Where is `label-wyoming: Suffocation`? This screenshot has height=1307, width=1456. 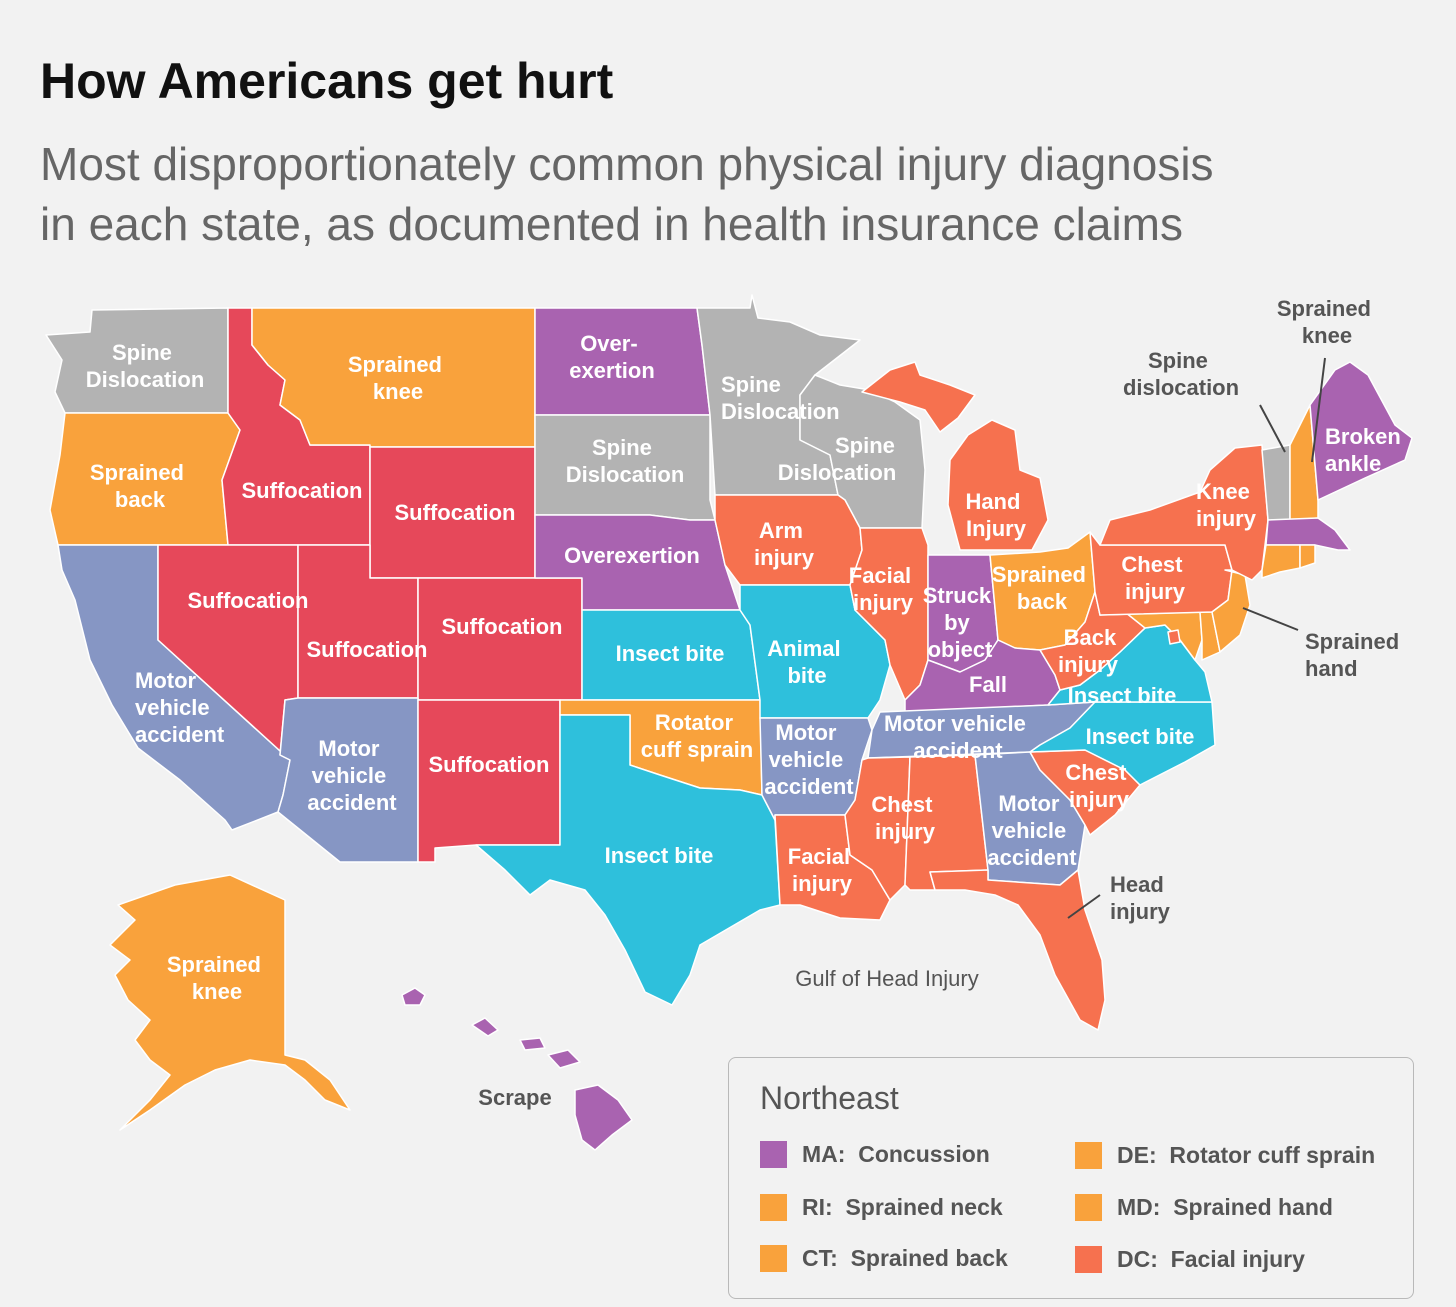 label-wyoming: Suffocation is located at coordinates (455, 512).